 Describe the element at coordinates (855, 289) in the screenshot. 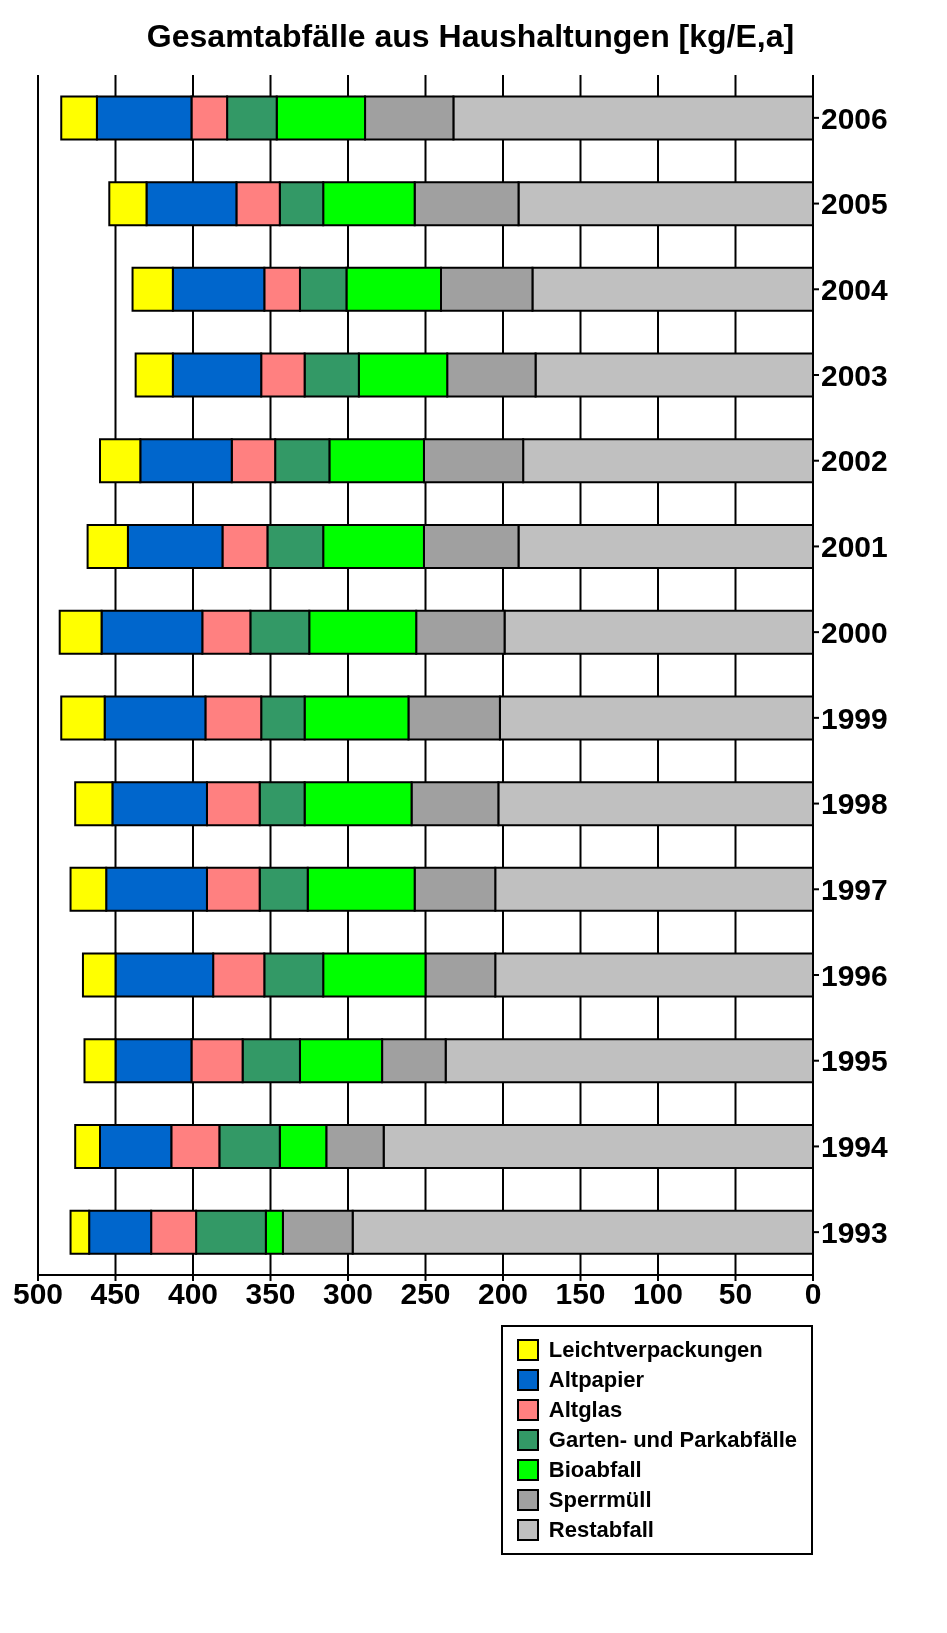

I see `y-tick-label: 2004` at that location.